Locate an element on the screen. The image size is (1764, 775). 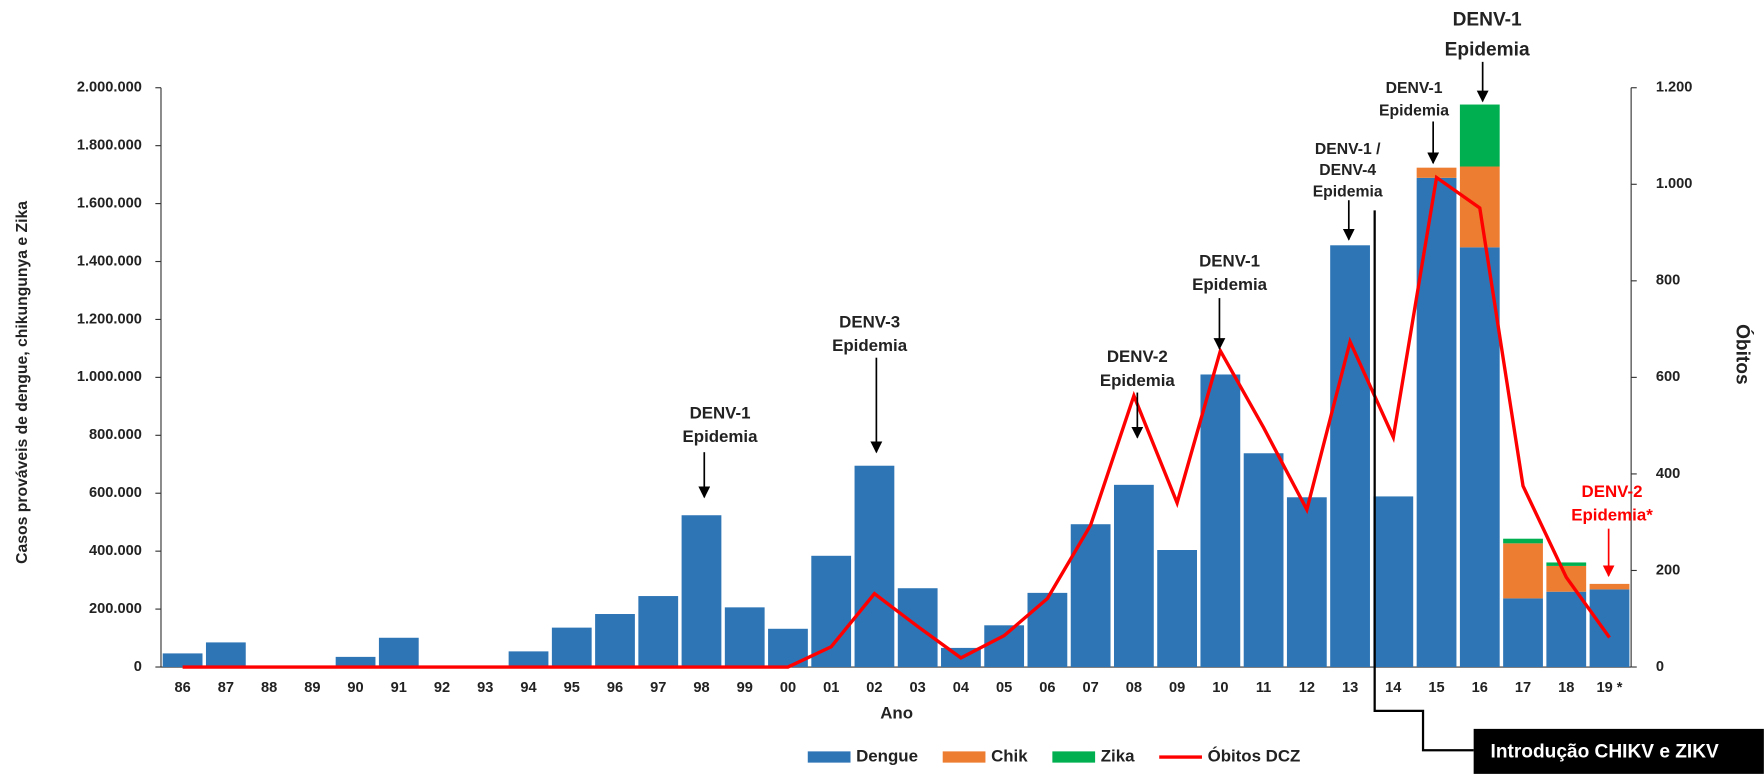
x-tick-label: 04 is located at coordinates (961, 688).